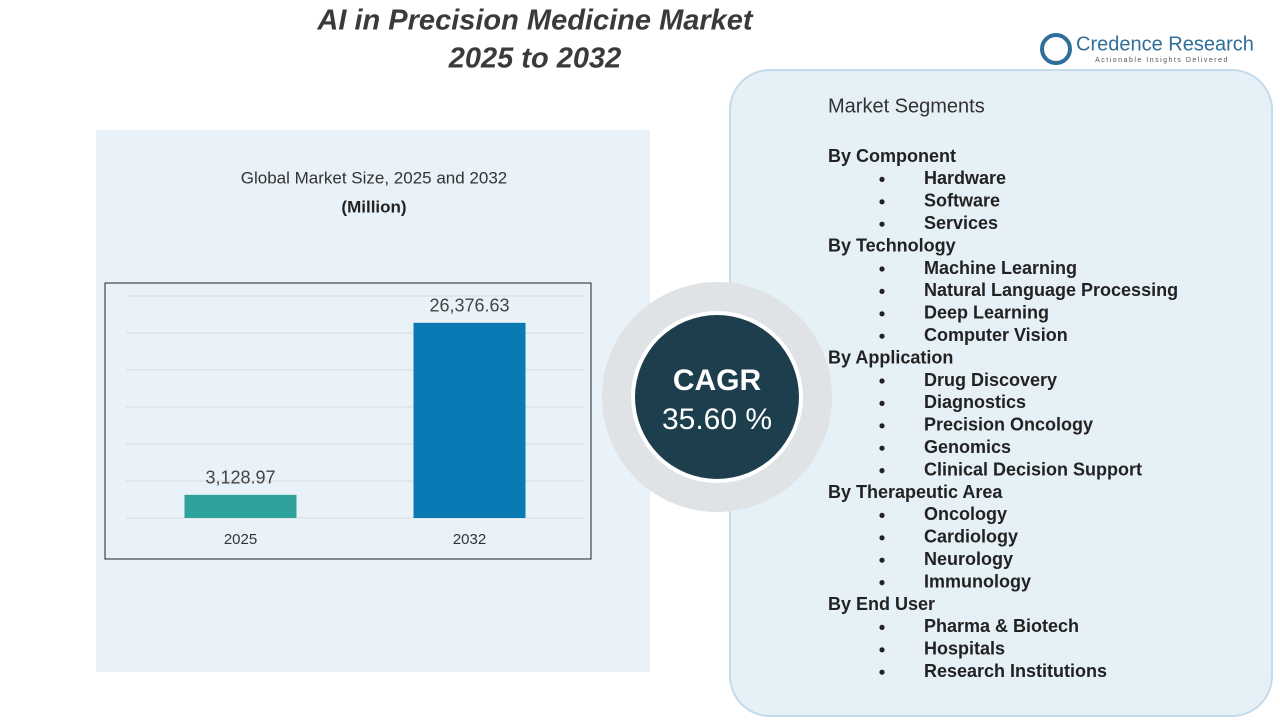 This screenshot has width=1280, height=725. I want to click on segment-item: Pharma & Biotech, so click(1001, 626).